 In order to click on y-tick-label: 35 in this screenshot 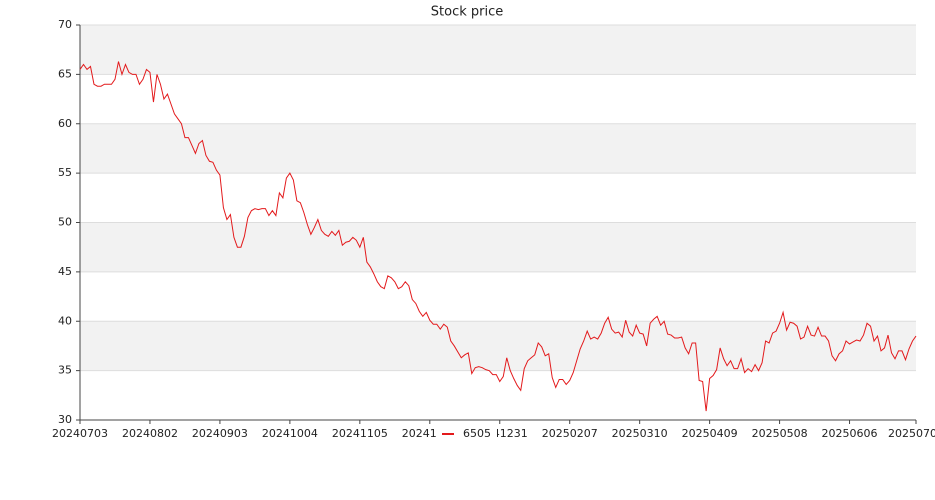, I will do `click(65, 370)`.